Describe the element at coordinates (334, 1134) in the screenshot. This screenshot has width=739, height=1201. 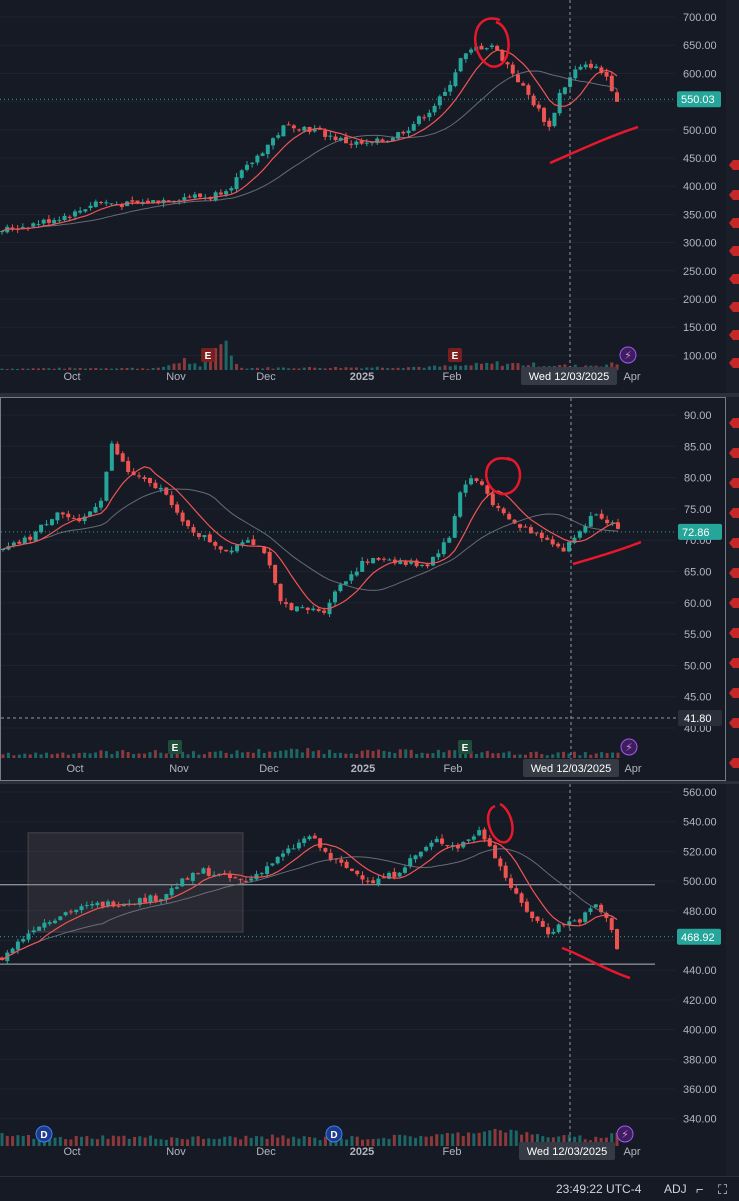
I see `dividend-marker` at that location.